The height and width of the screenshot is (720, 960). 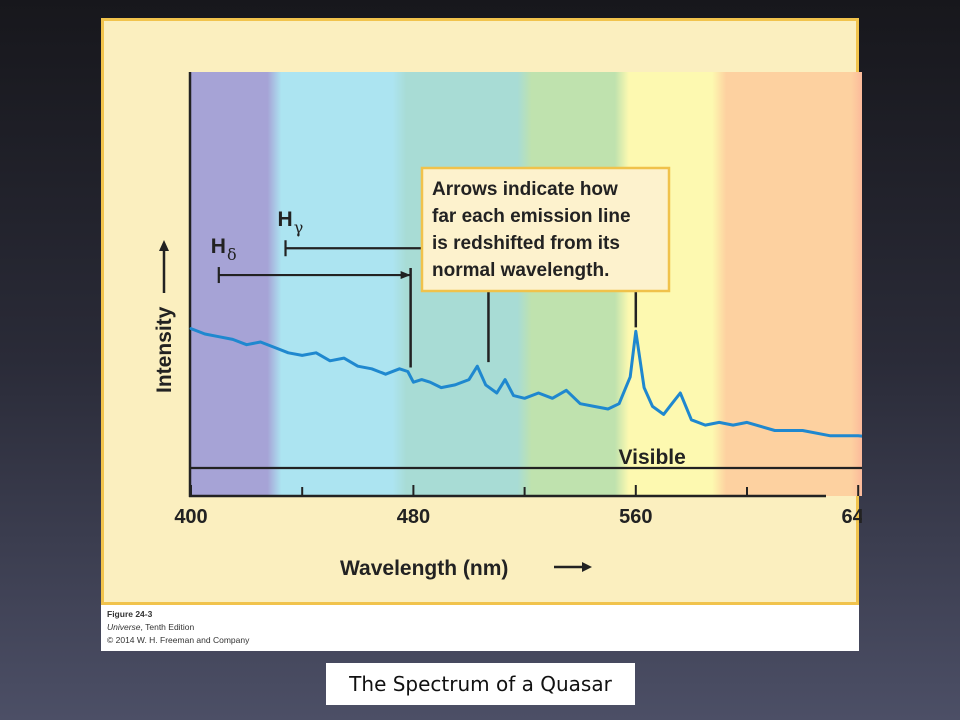 I want to click on book-title: Universe, Tenth Edition, so click(x=150, y=627).